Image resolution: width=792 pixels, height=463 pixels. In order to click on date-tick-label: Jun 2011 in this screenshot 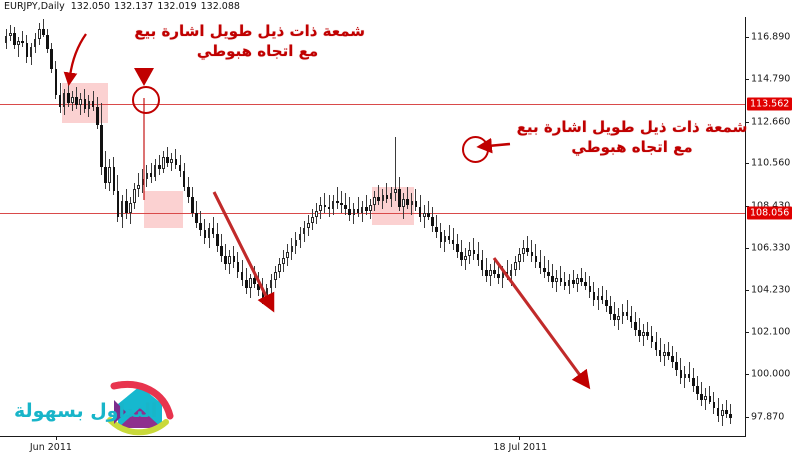, I will do `click(50, 447)`.